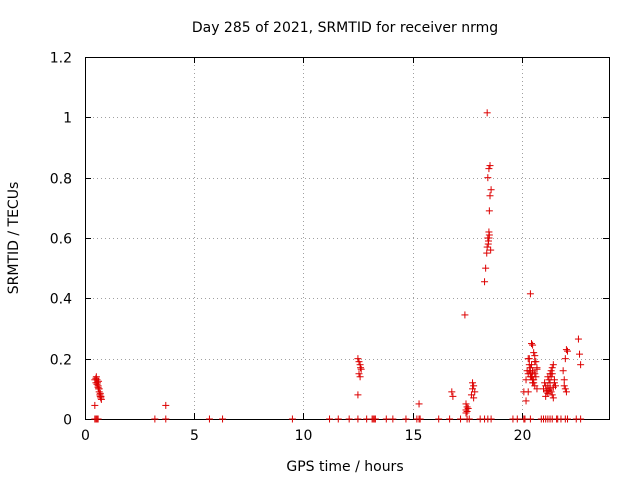  I want to click on x-tick-labels: 0 5 10 15 20, so click(306, 436).